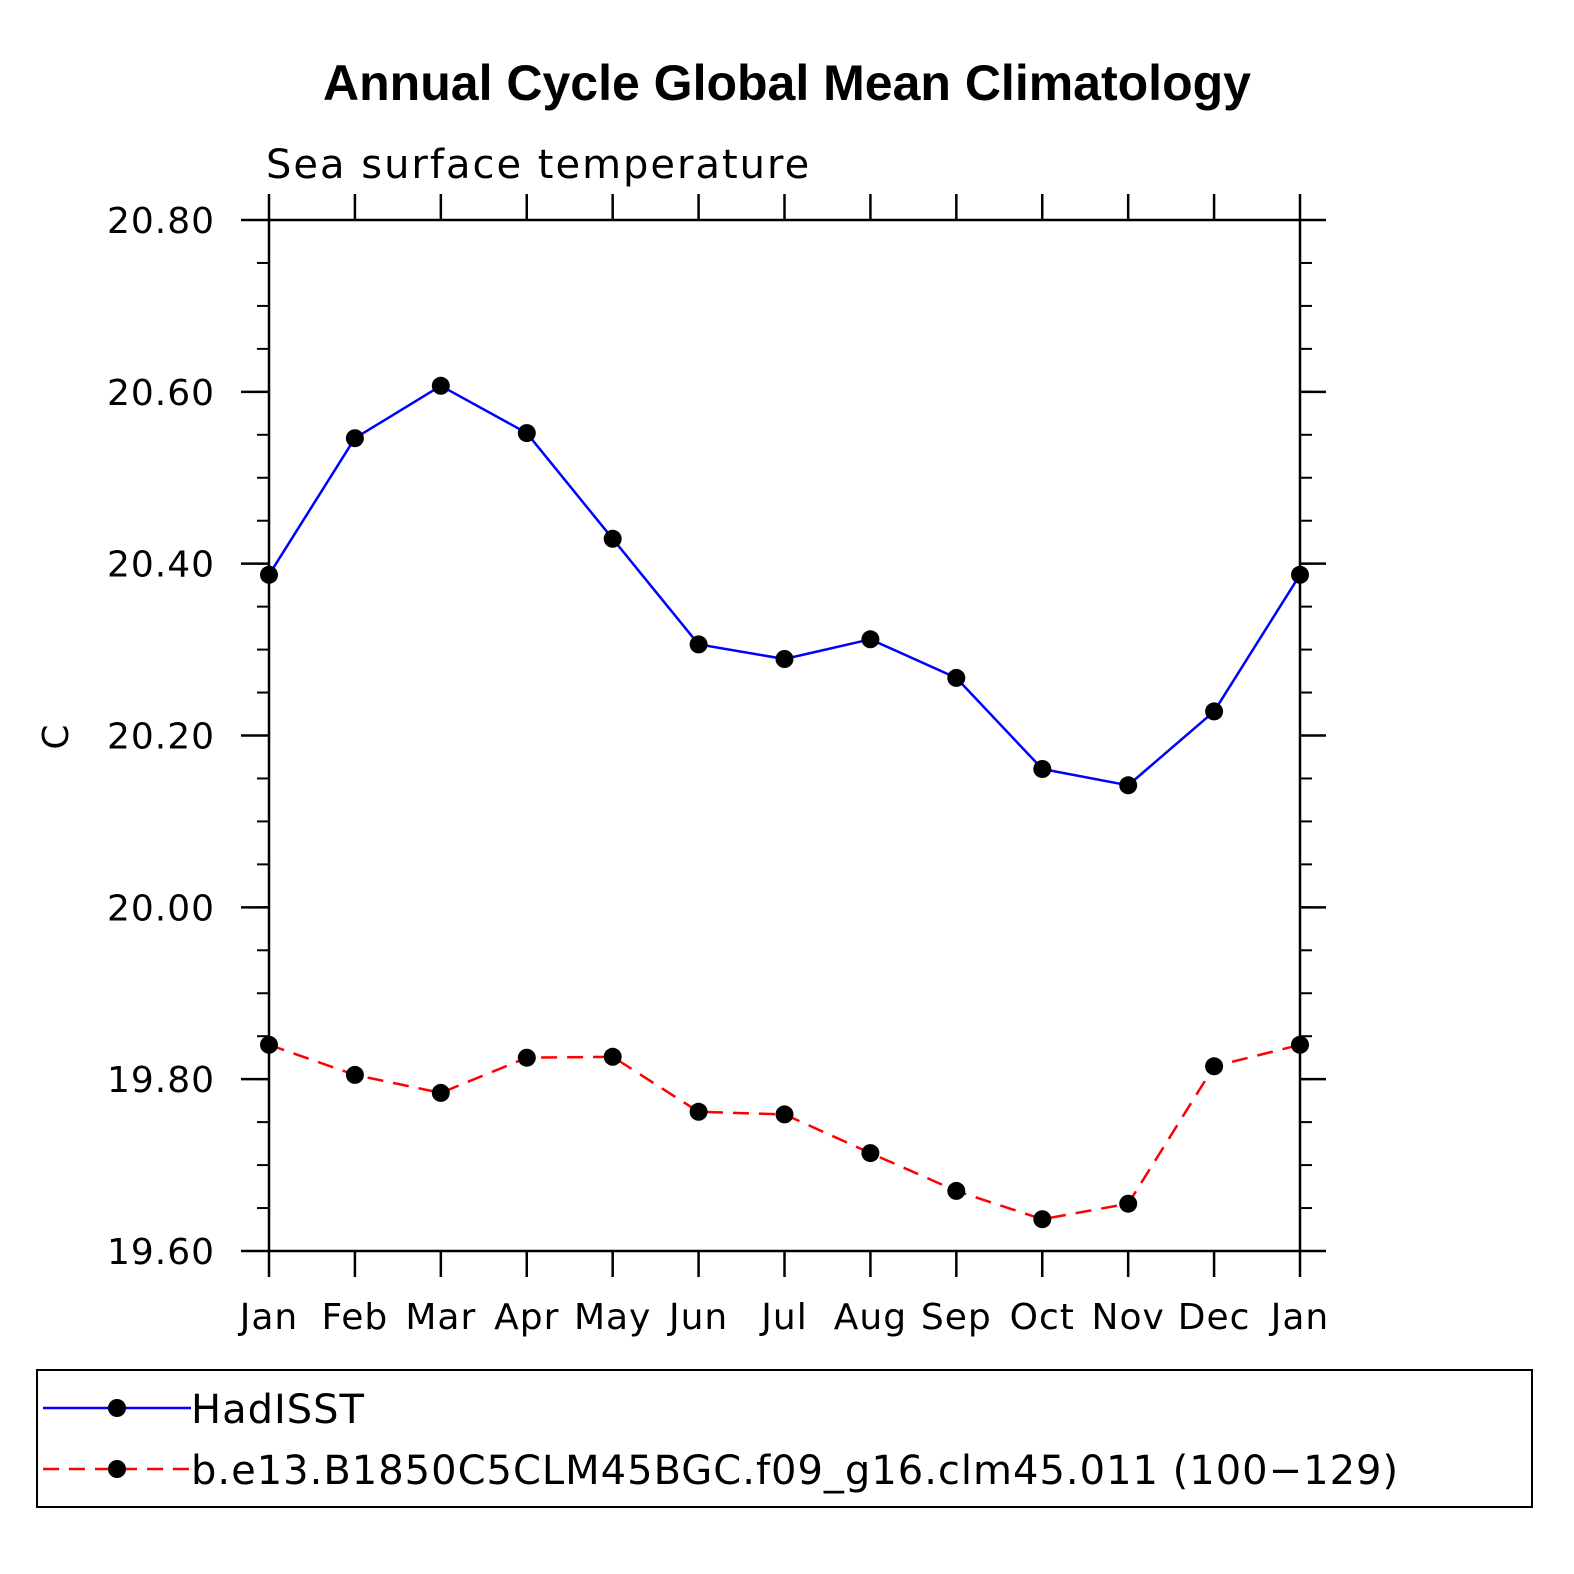 The width and height of the screenshot is (1574, 1574). I want to click on x-tick-labels: Jan Feb Mar Apr May Jun Jul Aug Sep Oct Nov Dec Jan, so click(784, 1317).